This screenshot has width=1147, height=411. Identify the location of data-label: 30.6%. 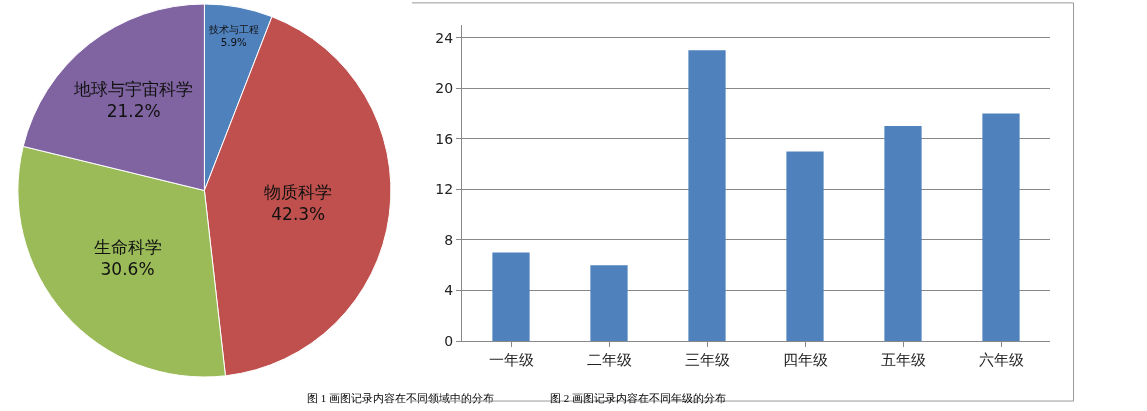
(127, 269).